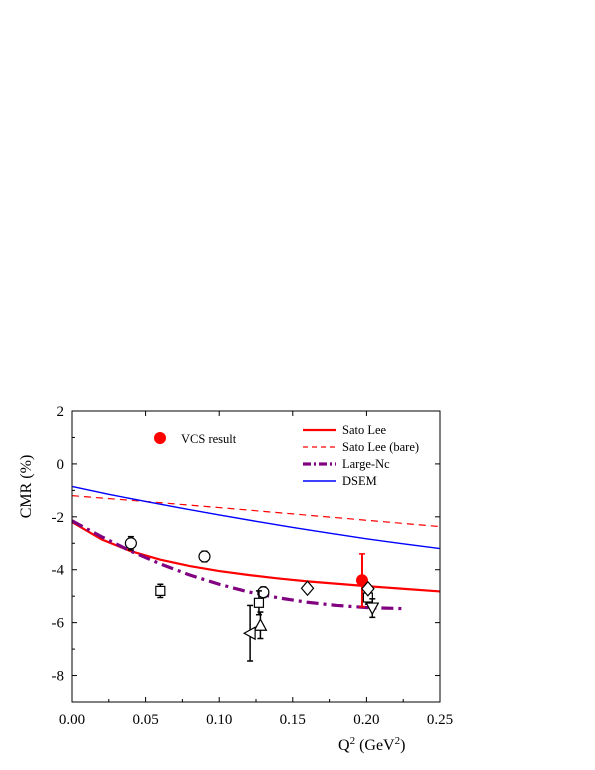  I want to click on x-axis-label-q: Q, so click(344, 745).